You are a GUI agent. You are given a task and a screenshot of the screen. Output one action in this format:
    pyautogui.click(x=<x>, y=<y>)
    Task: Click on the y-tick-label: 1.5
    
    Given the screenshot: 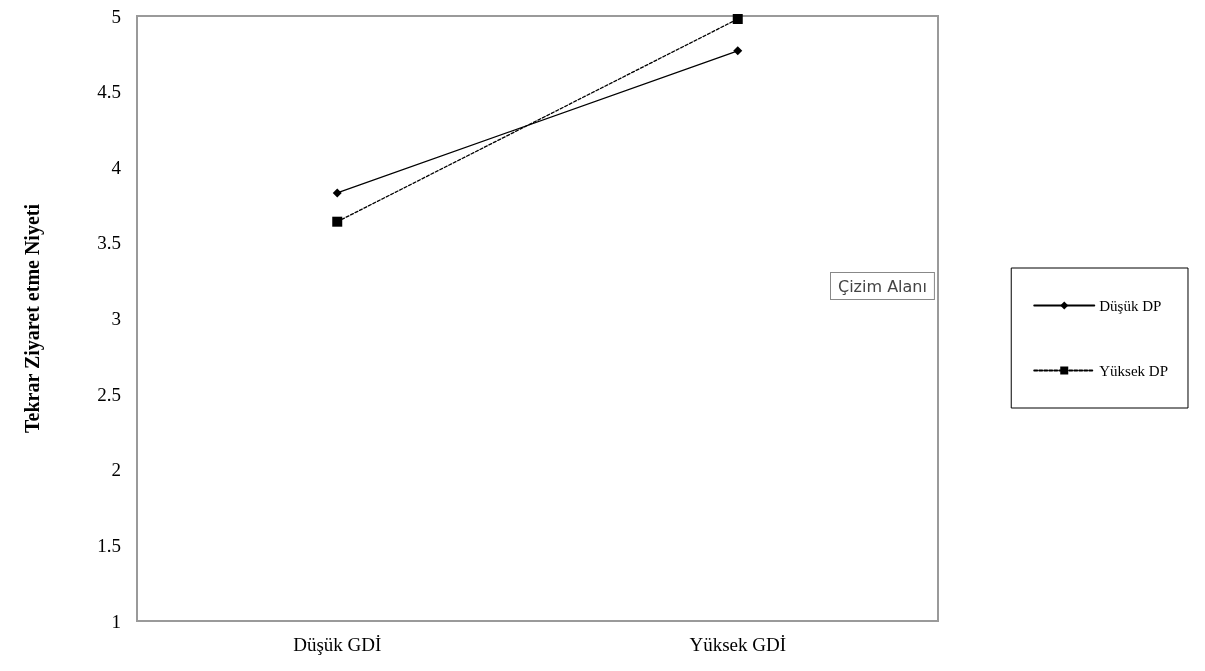 What is the action you would take?
    pyautogui.click(x=109, y=545)
    